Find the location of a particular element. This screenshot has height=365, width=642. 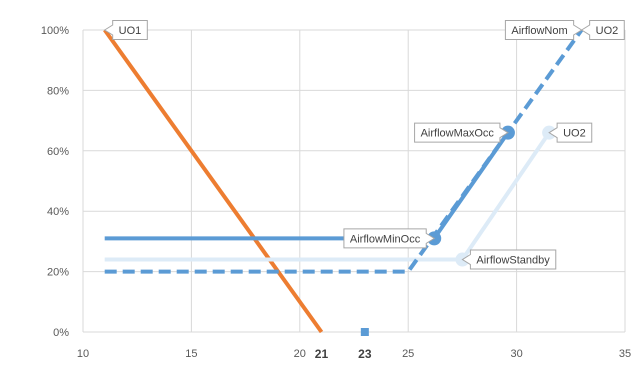

callout: UO1 is located at coordinates (125, 30).